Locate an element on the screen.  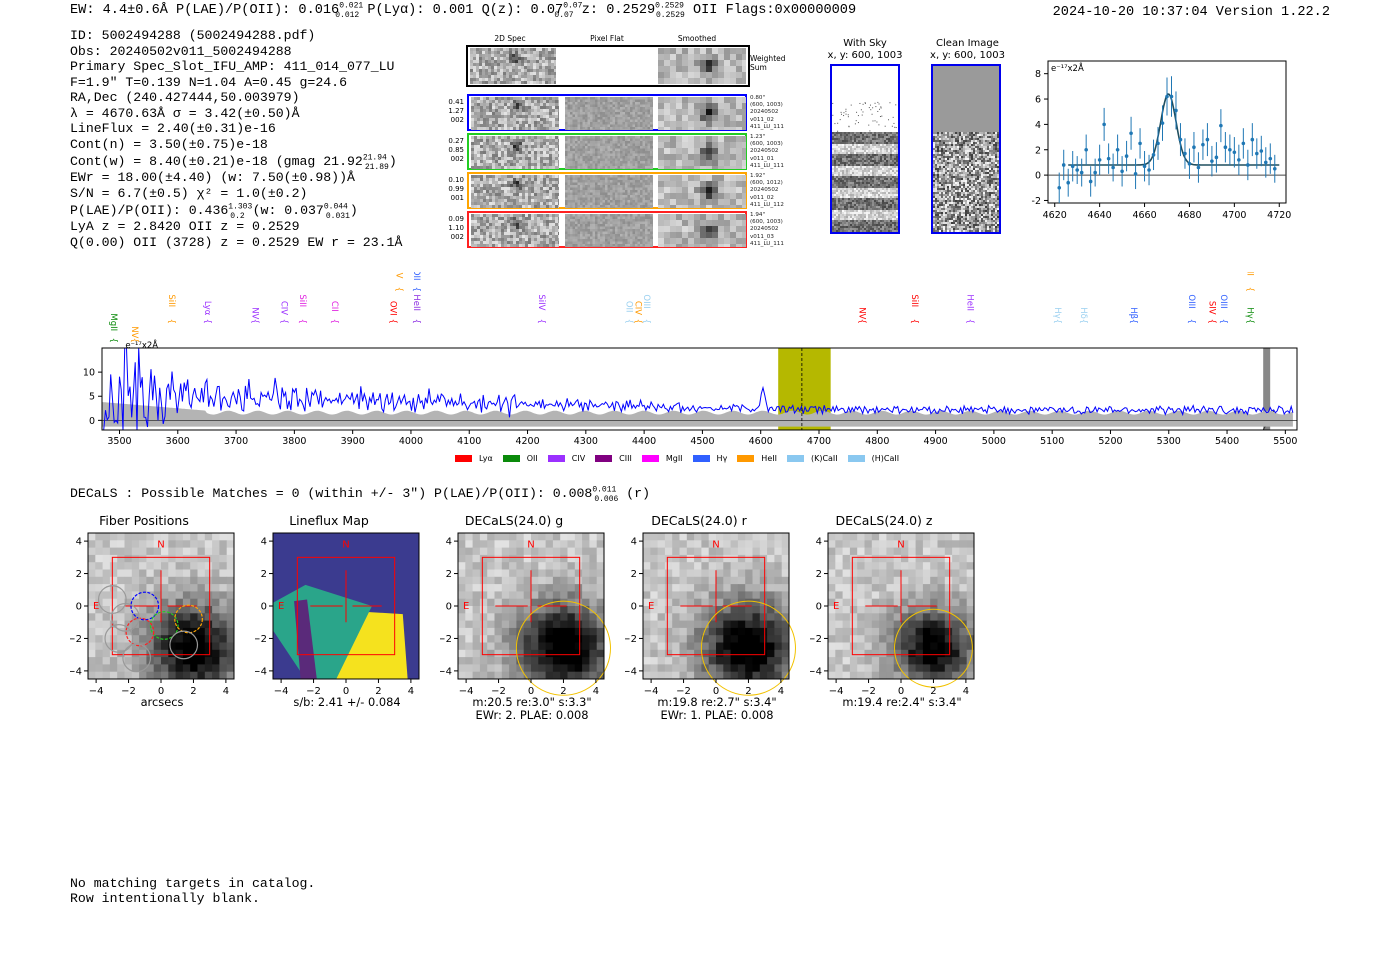
spectrum-line-marker: Lyα { is located at coordinates (207, 312).